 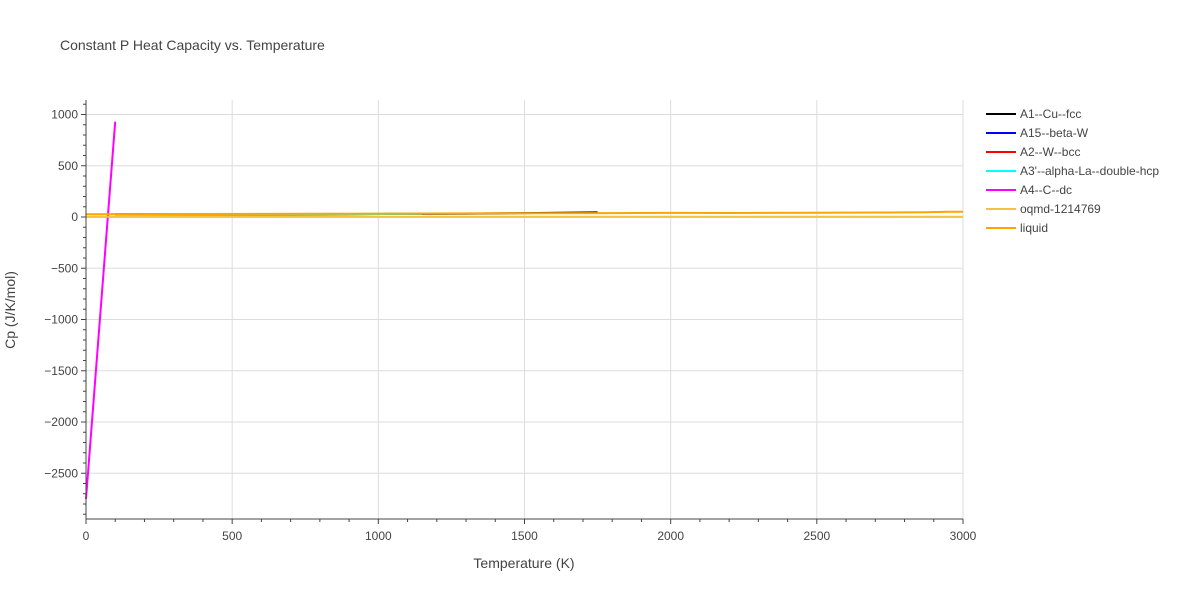 I want to click on legend-item: A2--W--bcc, so click(x=1033, y=152).